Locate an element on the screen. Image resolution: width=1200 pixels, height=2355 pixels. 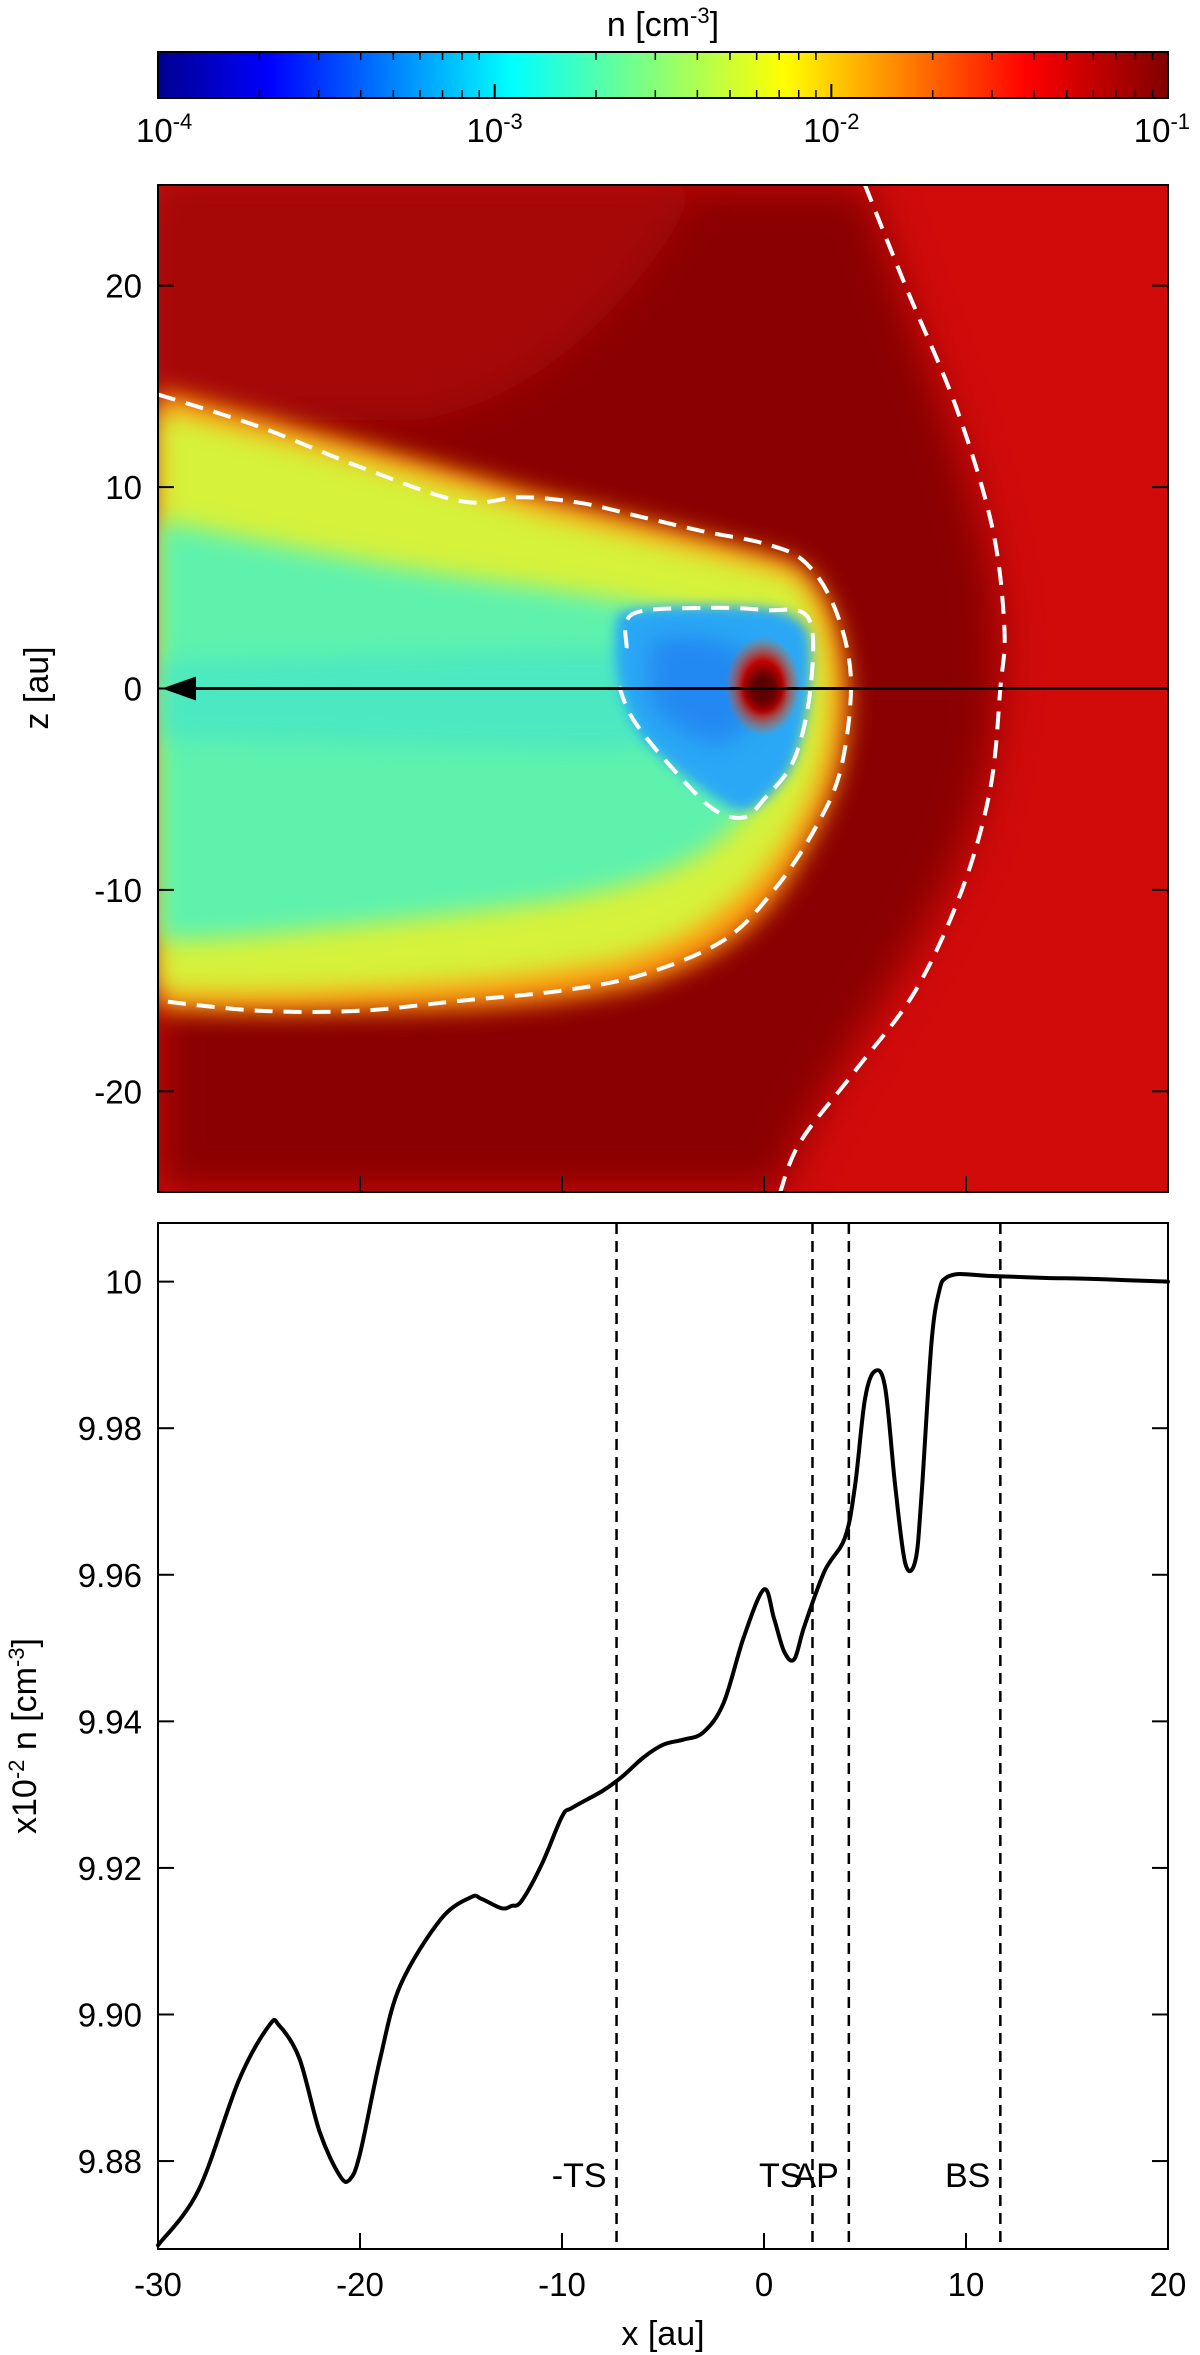
lineplot-xtick-label: -20 is located at coordinates (360, 2284).